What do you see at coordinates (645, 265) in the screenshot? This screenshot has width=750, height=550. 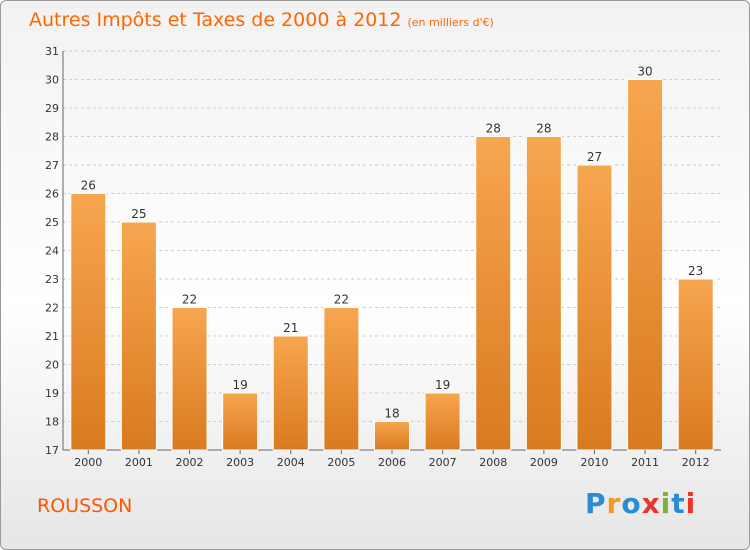 I see `bar-2011` at bounding box center [645, 265].